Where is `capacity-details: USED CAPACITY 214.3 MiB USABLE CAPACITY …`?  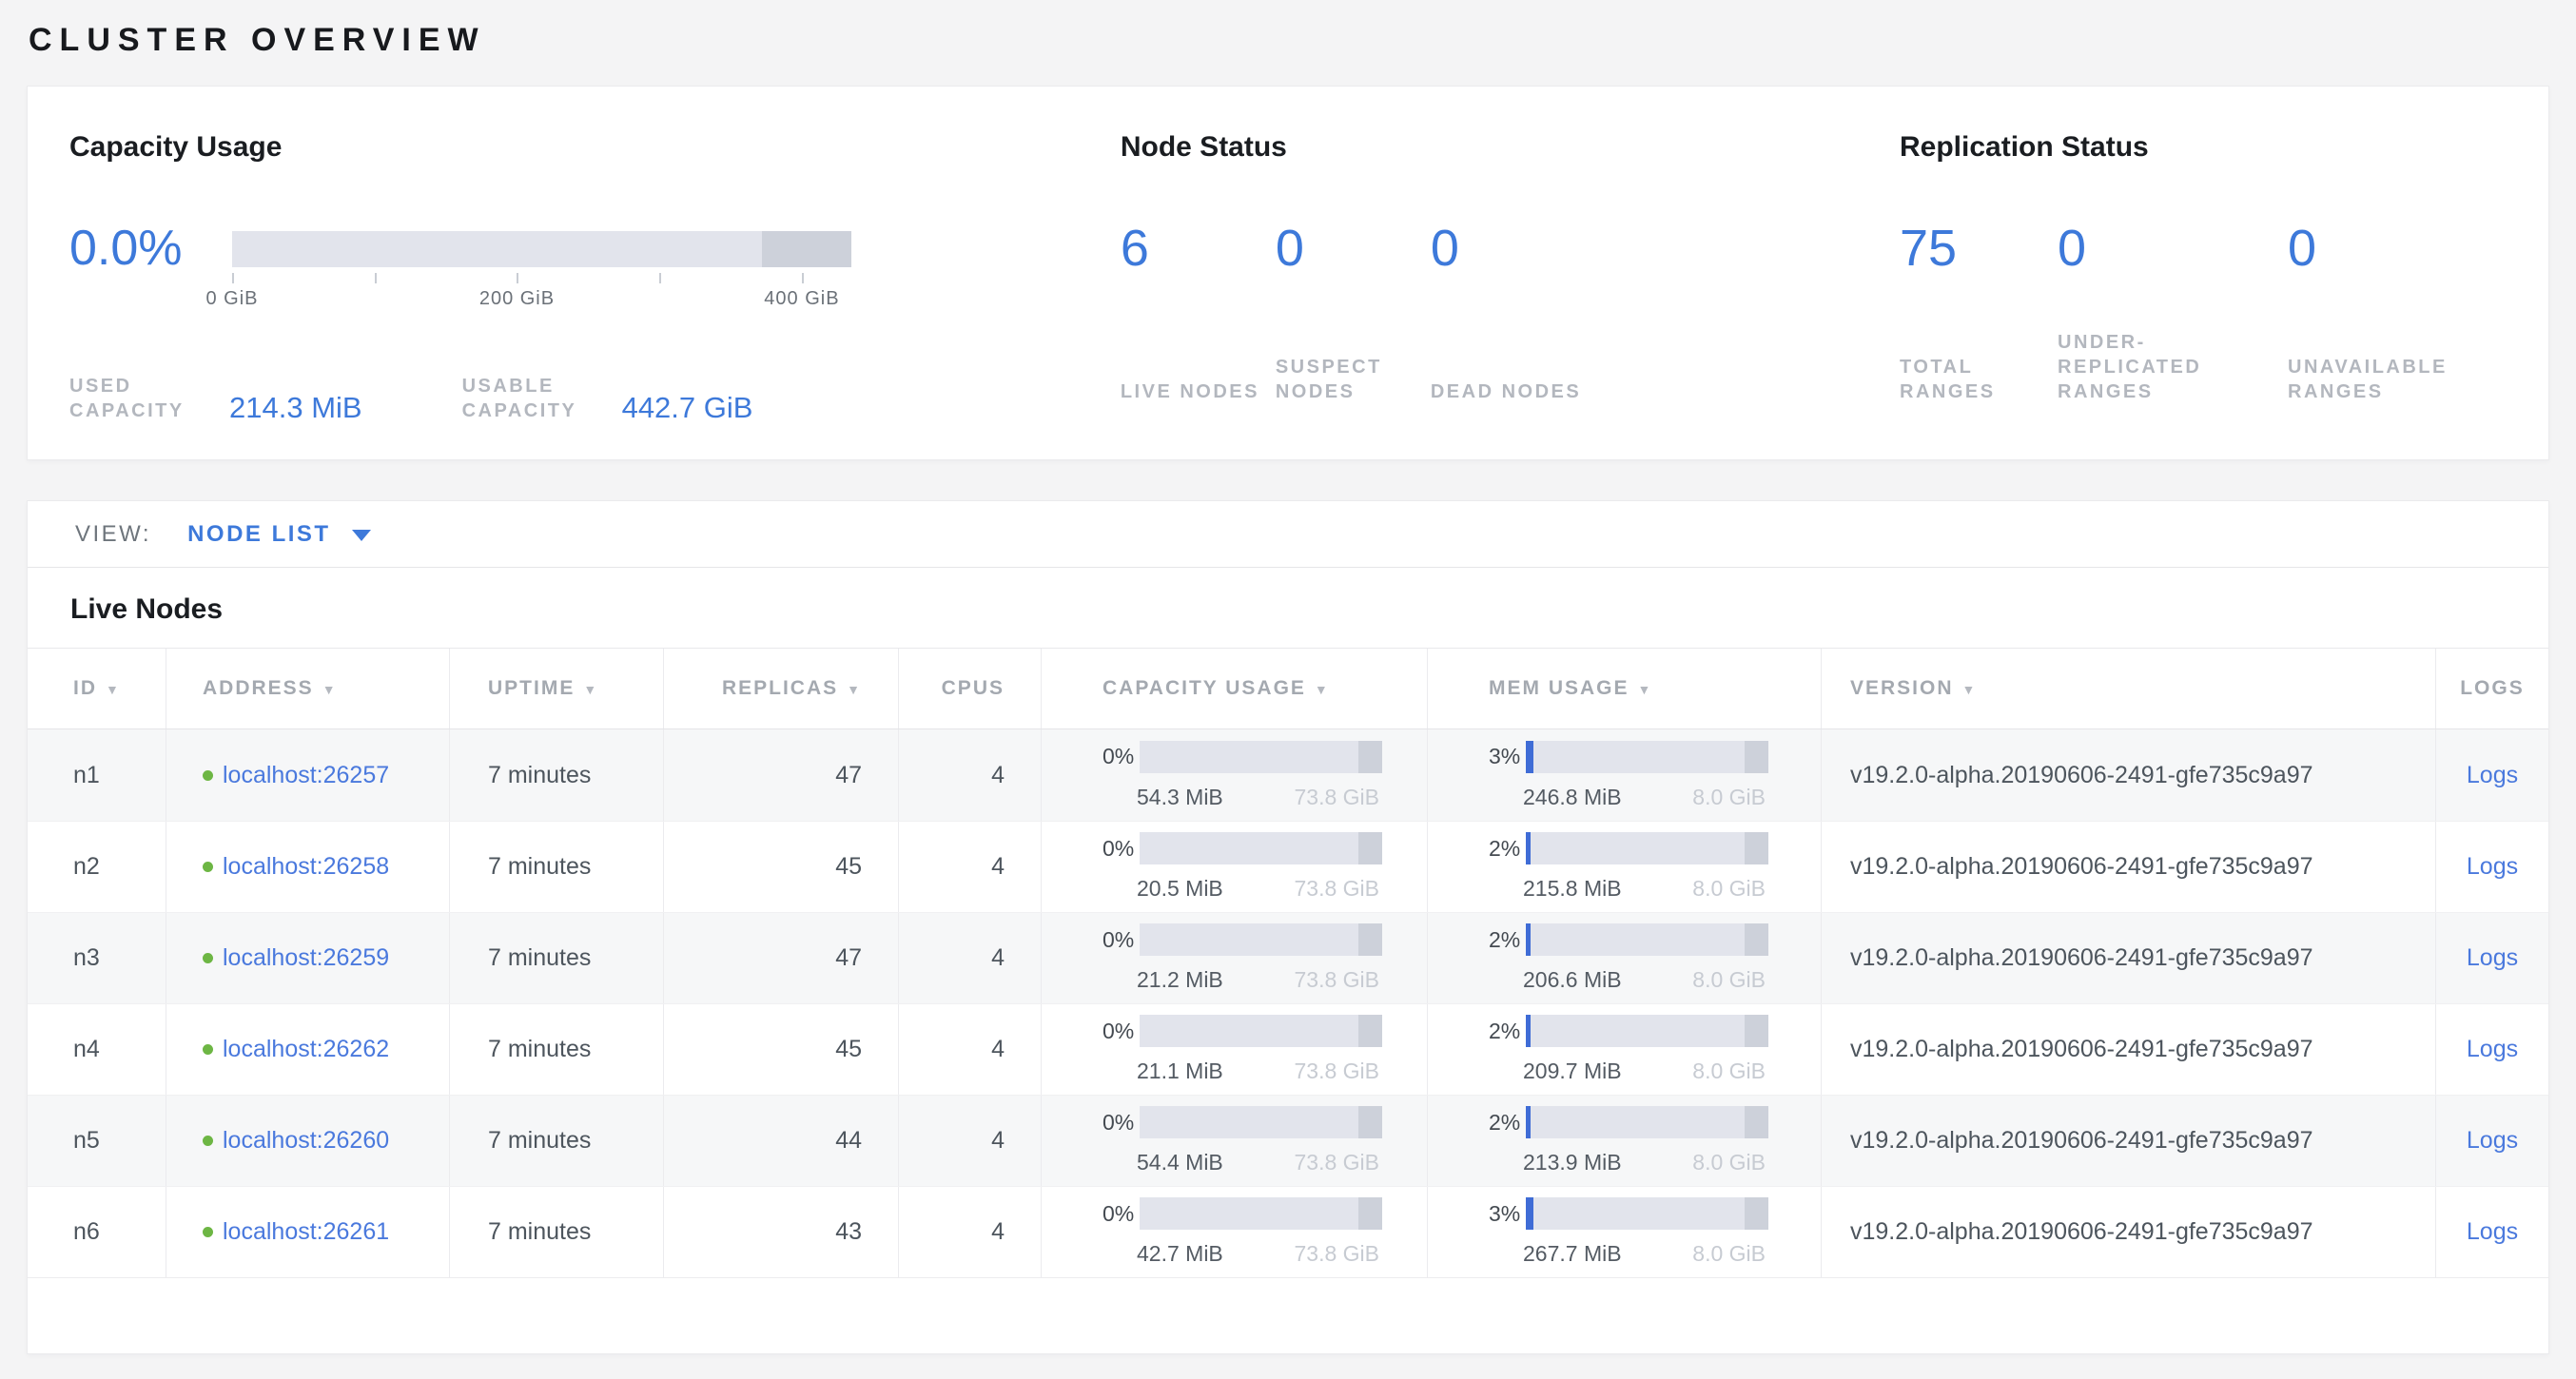 capacity-details: USED CAPACITY 214.3 MiB USABLE CAPACITY … is located at coordinates (595, 399).